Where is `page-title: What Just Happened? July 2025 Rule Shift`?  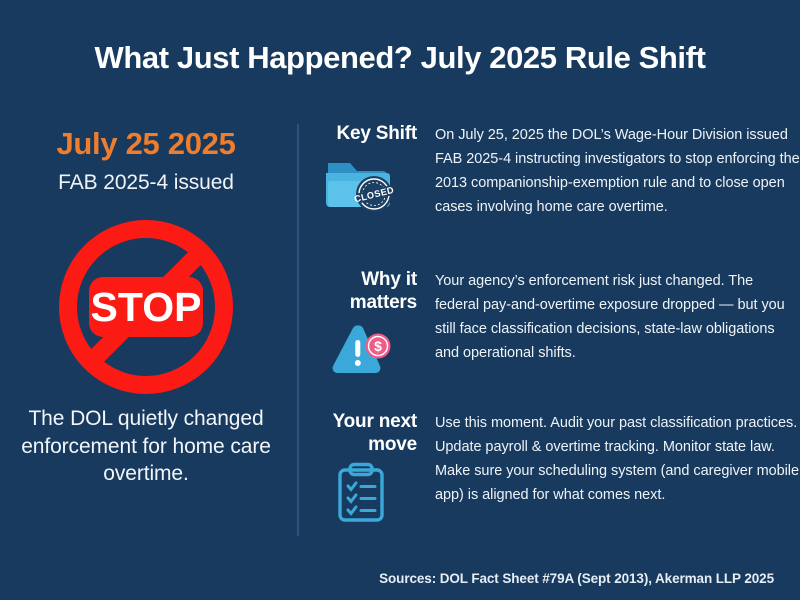
page-title: What Just Happened? July 2025 Rule Shift is located at coordinates (400, 57).